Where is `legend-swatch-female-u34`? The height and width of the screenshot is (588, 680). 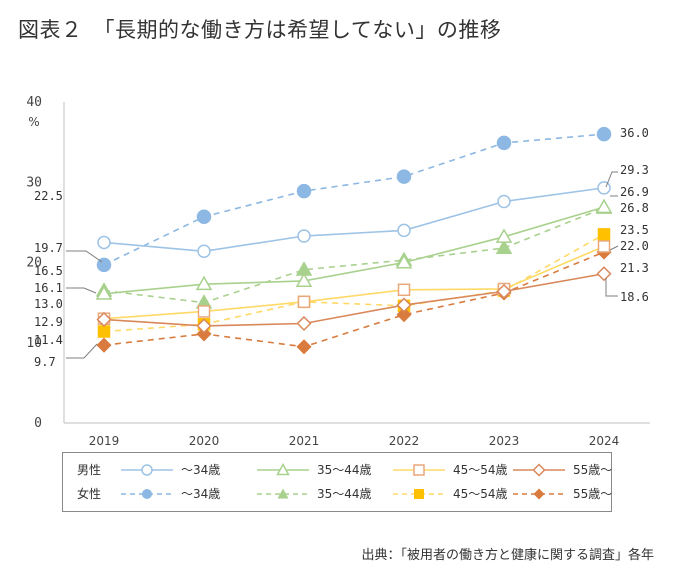
legend-swatch-female-u34 is located at coordinates (147, 494).